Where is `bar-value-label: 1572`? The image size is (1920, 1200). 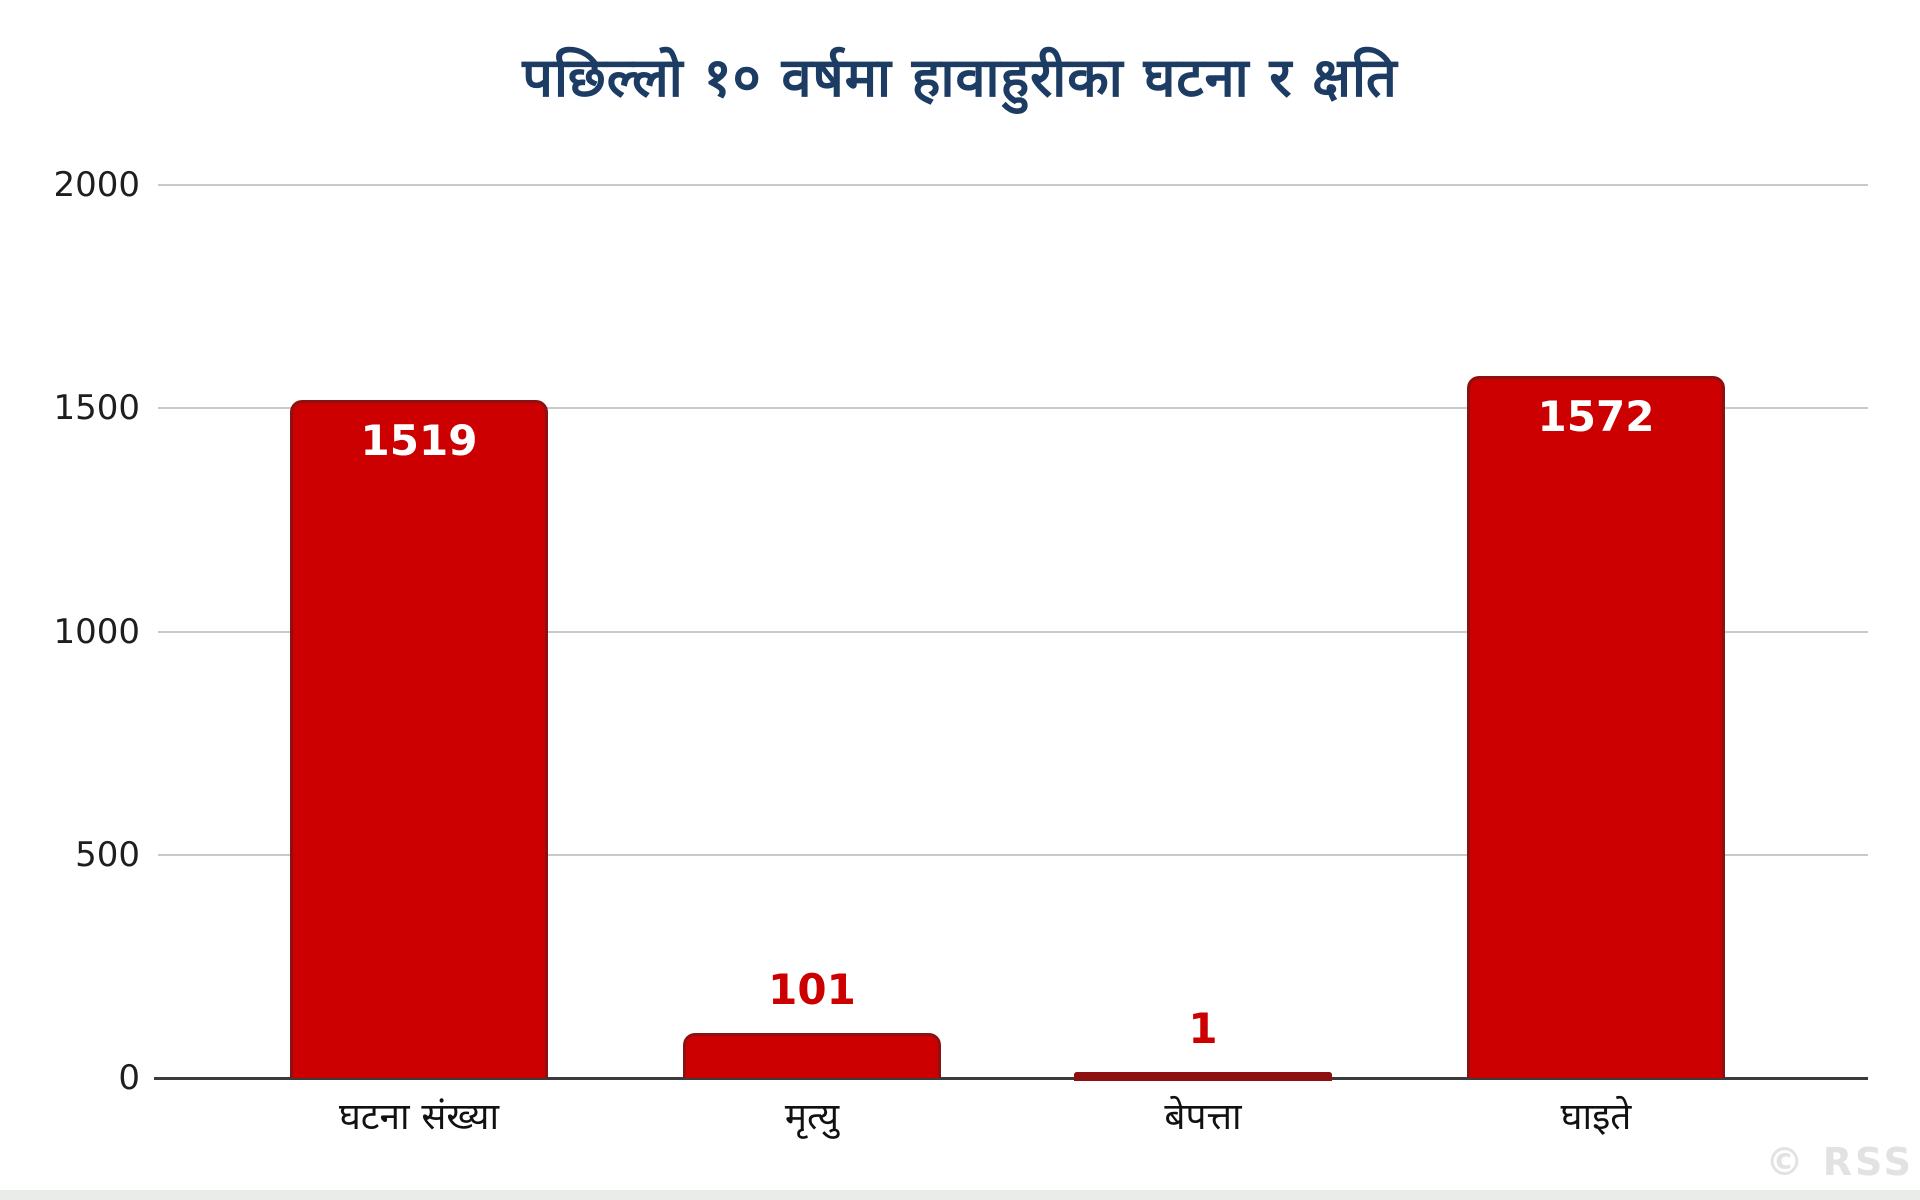
bar-value-label: 1572 is located at coordinates (1596, 417).